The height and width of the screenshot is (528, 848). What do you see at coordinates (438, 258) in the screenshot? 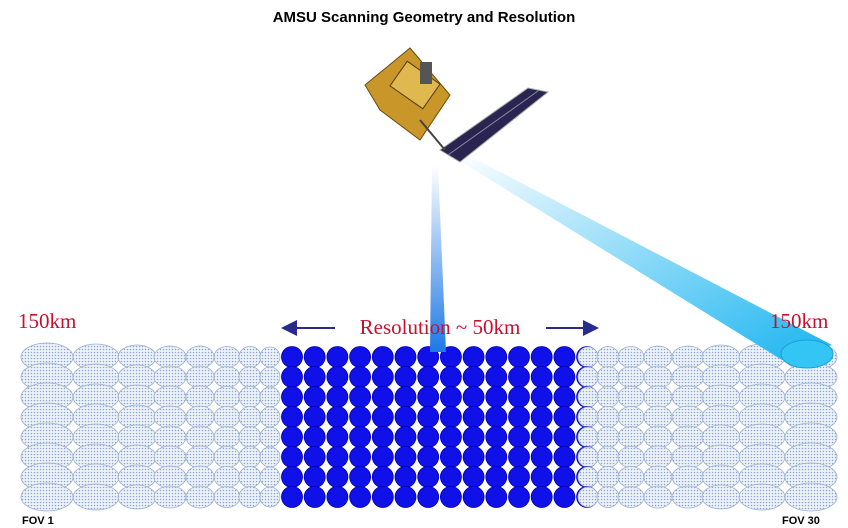
I see `nadir-beam` at bounding box center [438, 258].